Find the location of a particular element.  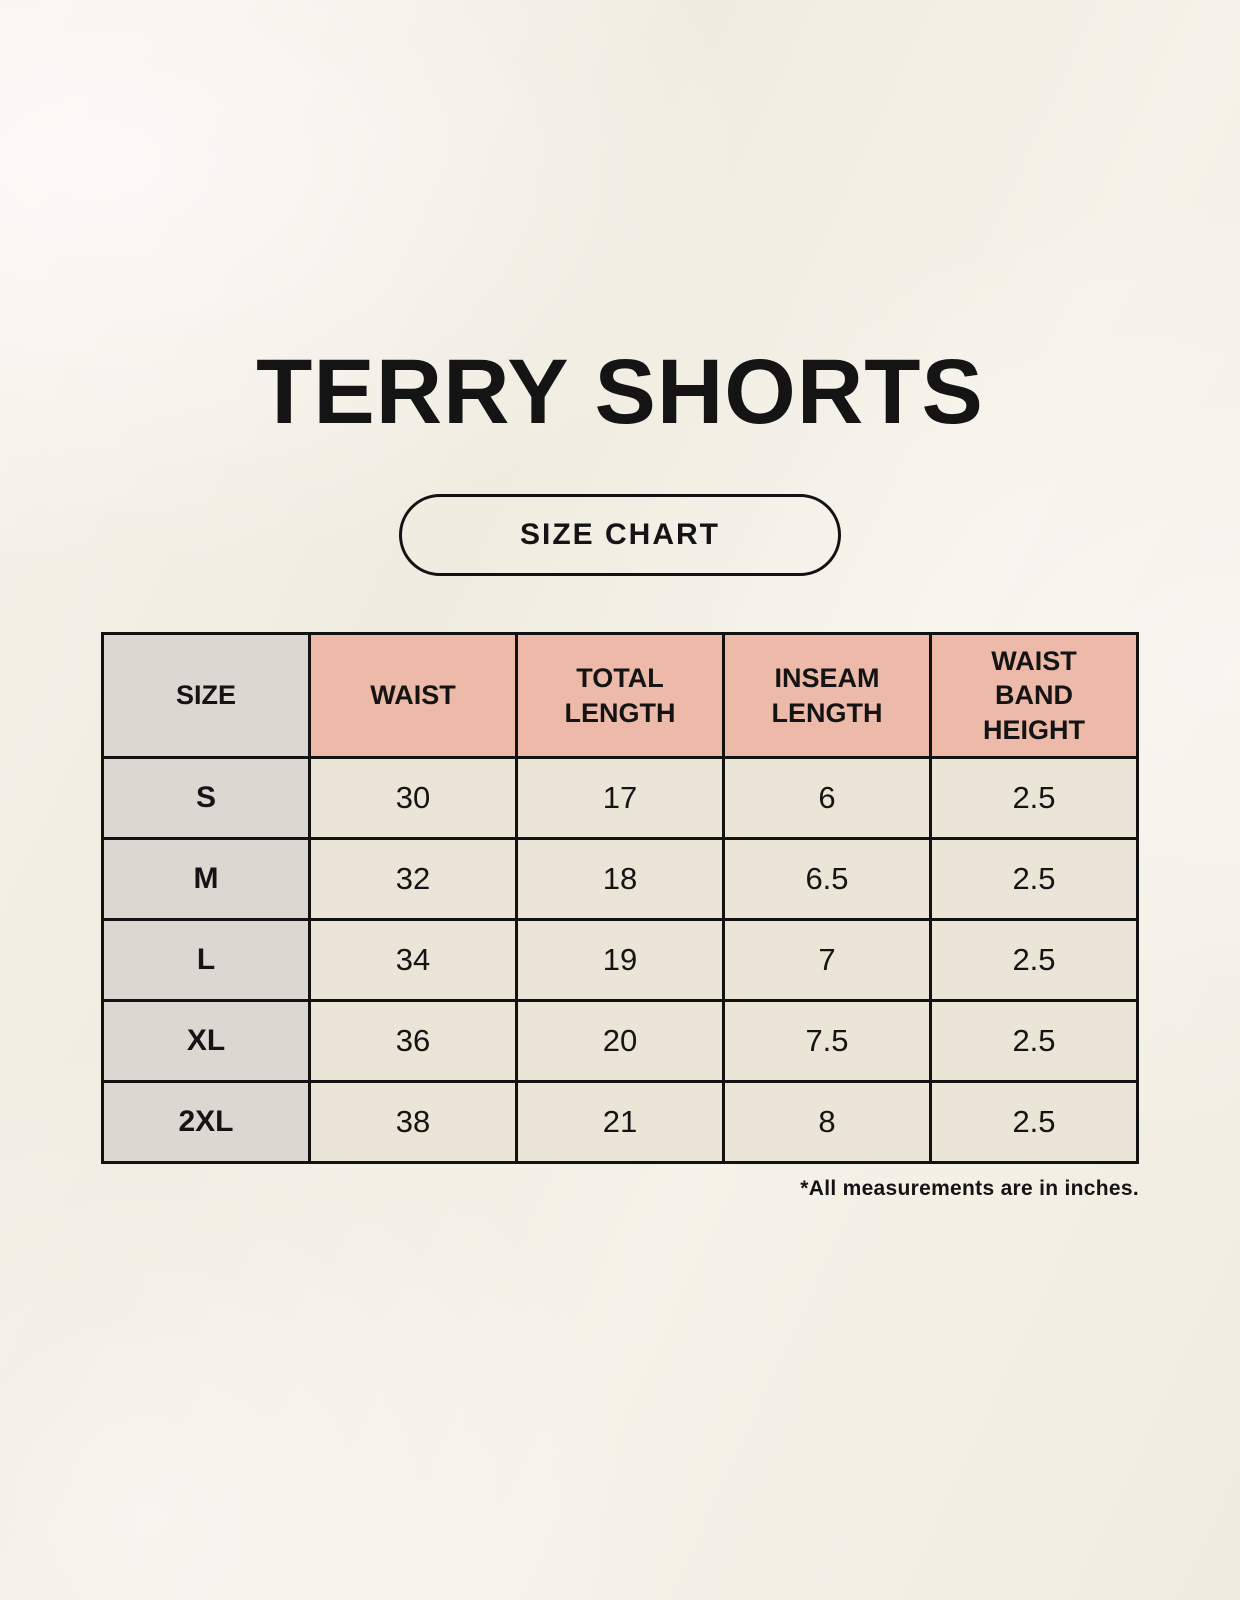

table-row: M 32 18 6.5 2.5 is located at coordinates (620, 879).